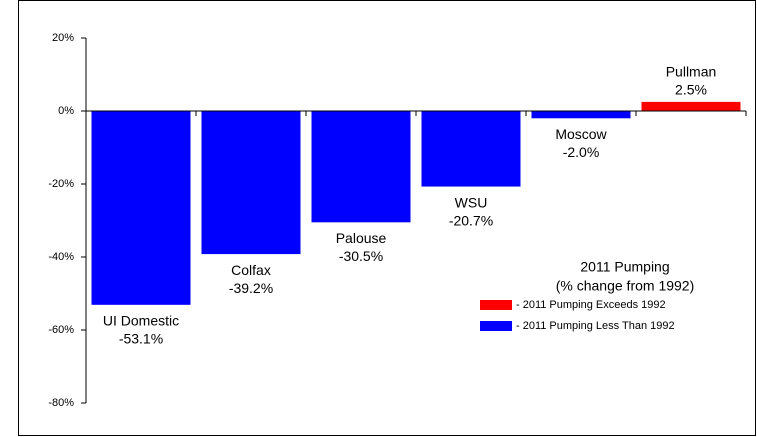  Describe the element at coordinates (691, 90) in the screenshot. I see `value-label: 2.5%` at that location.